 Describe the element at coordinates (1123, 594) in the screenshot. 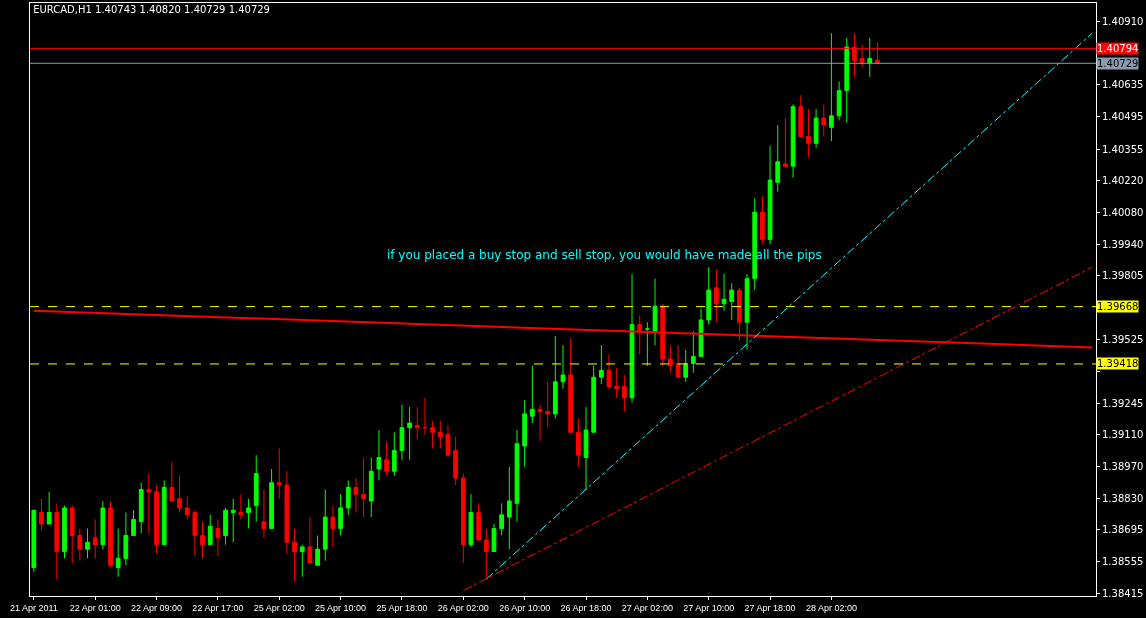

I see `y-tick-label: 1.38415` at that location.